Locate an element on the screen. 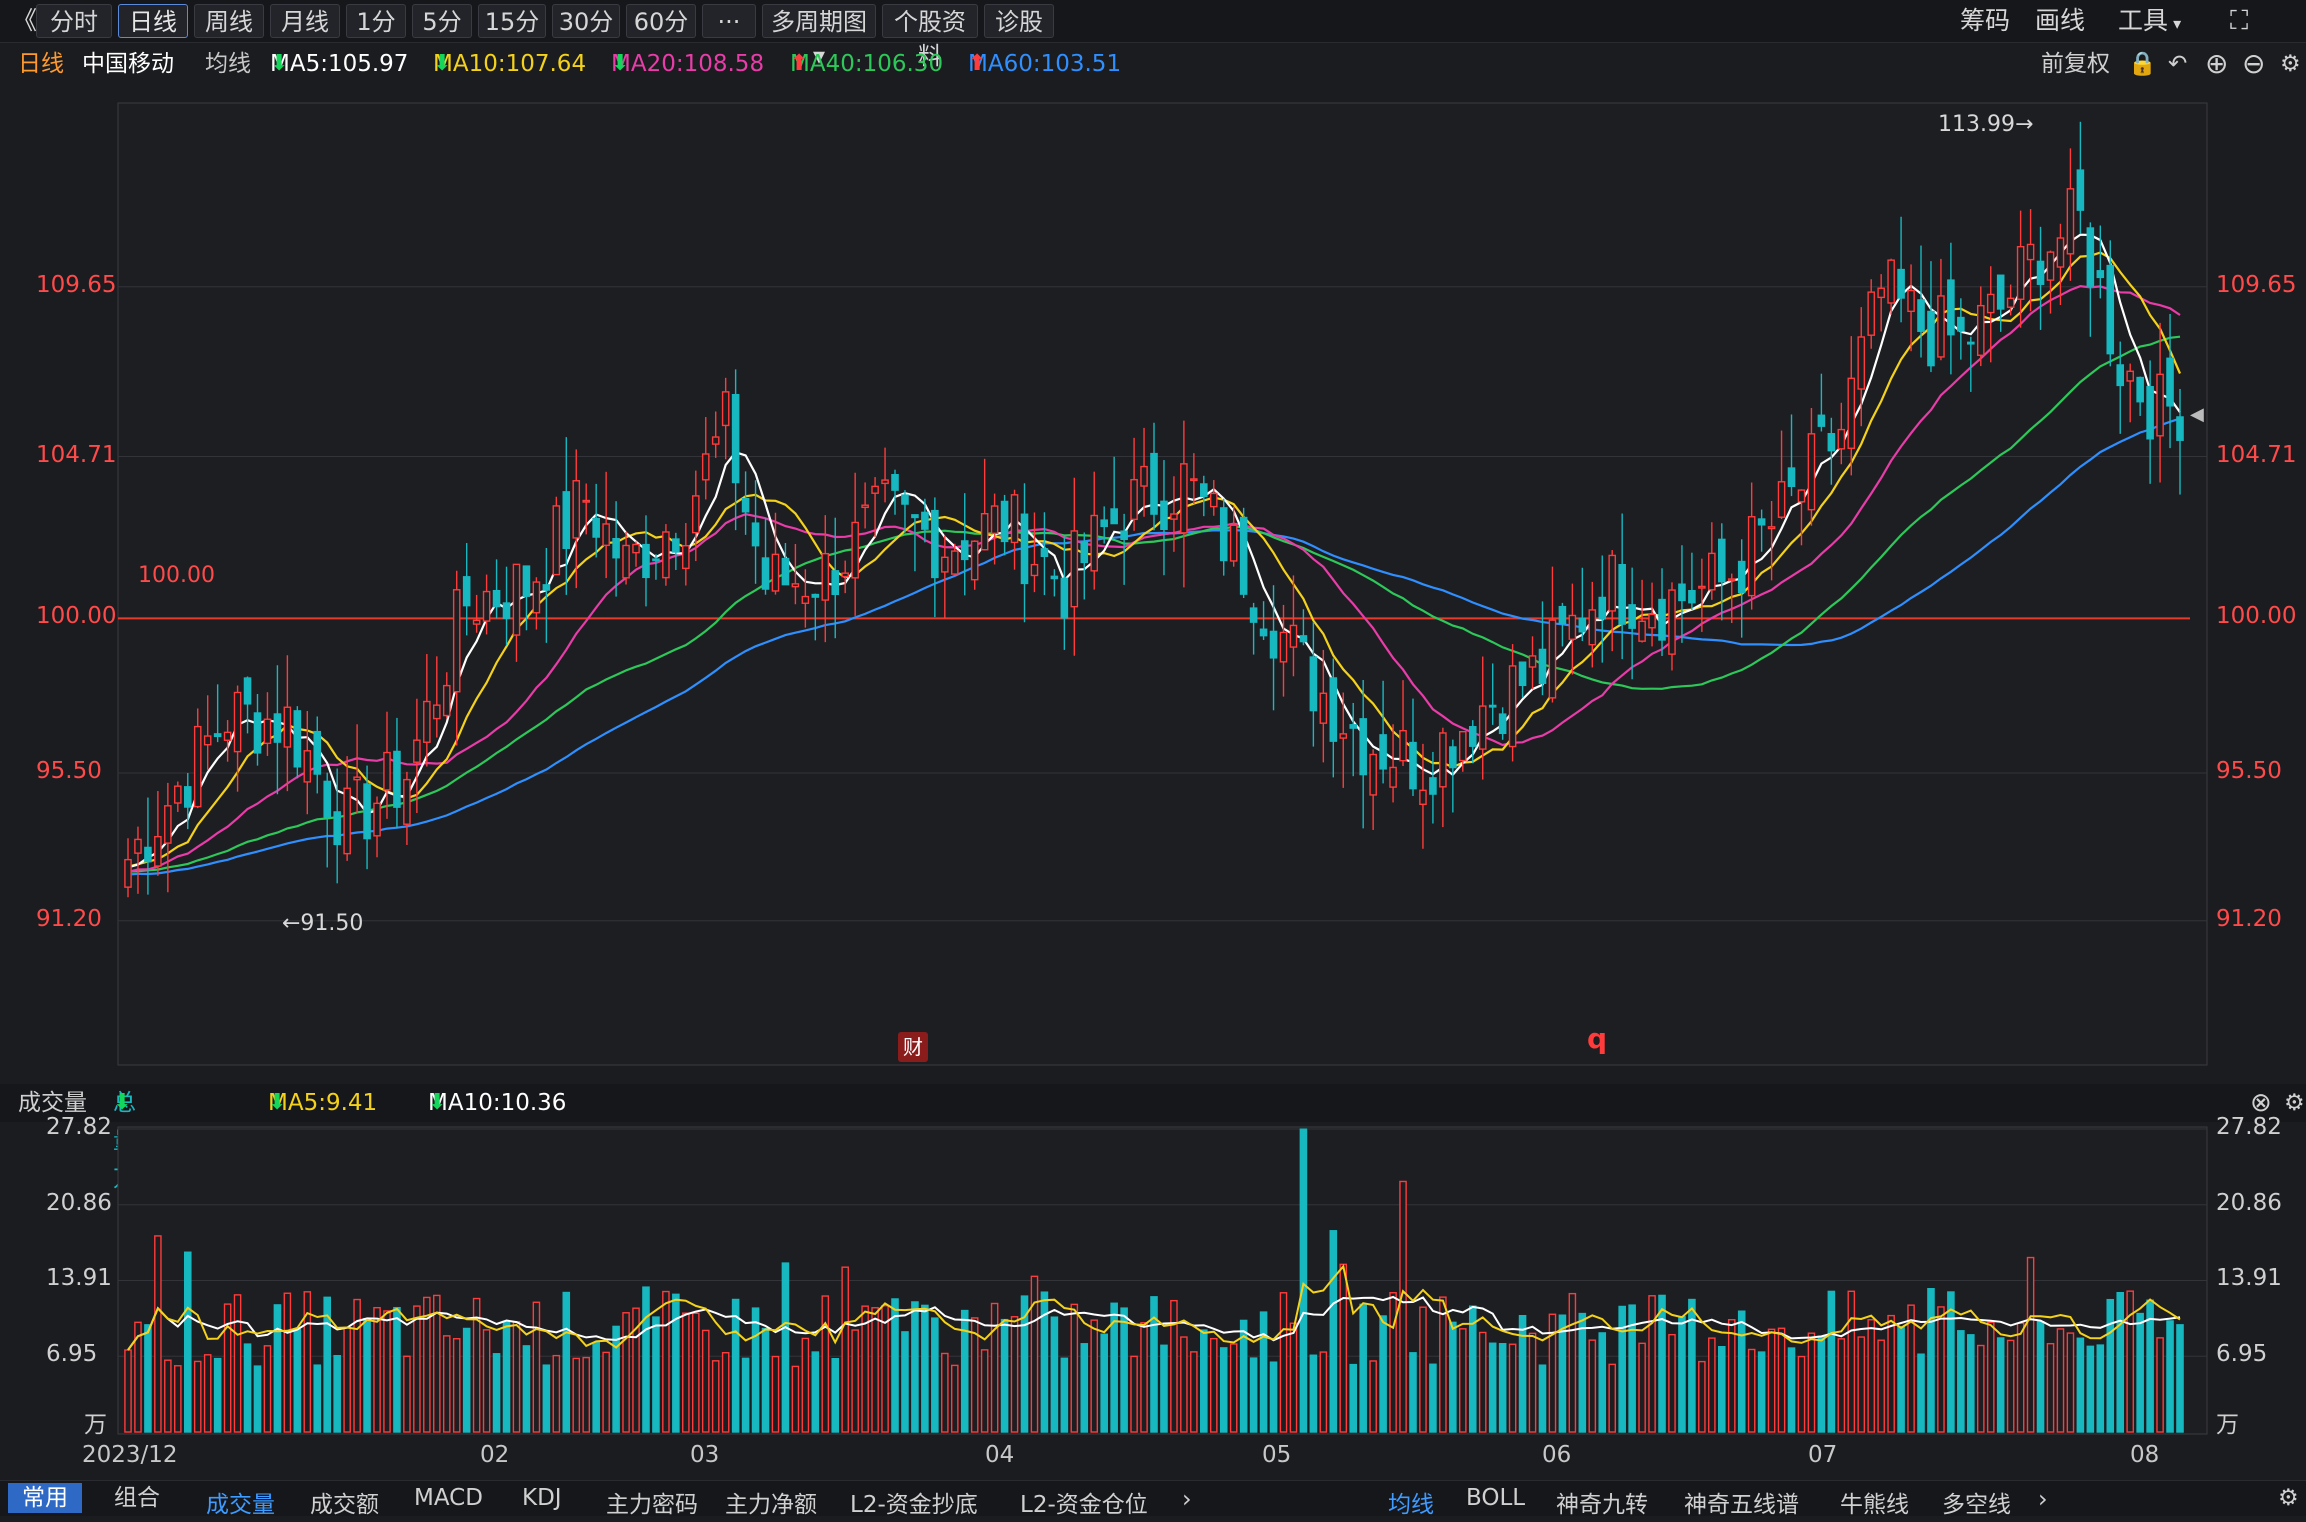 This screenshot has height=1522, width=2306. panel-settings-gear-icon: ⚙ is located at coordinates (2294, 1103).